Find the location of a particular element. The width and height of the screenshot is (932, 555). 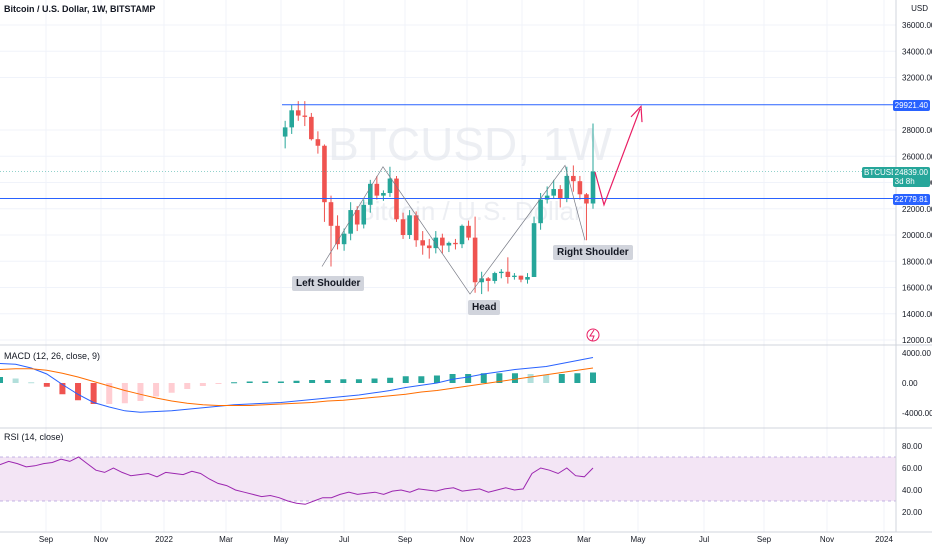

x-tick-label: Jul is located at coordinates (704, 539).